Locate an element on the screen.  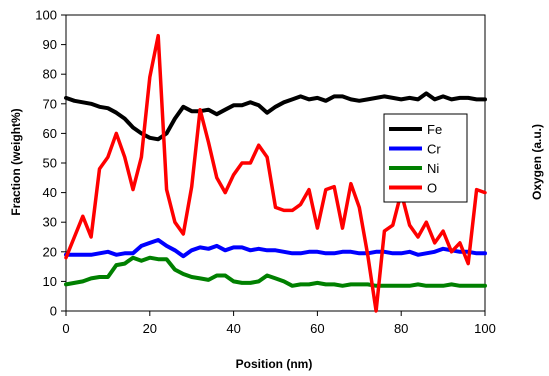
legend-entry-ni: Ni is located at coordinates (433, 168).